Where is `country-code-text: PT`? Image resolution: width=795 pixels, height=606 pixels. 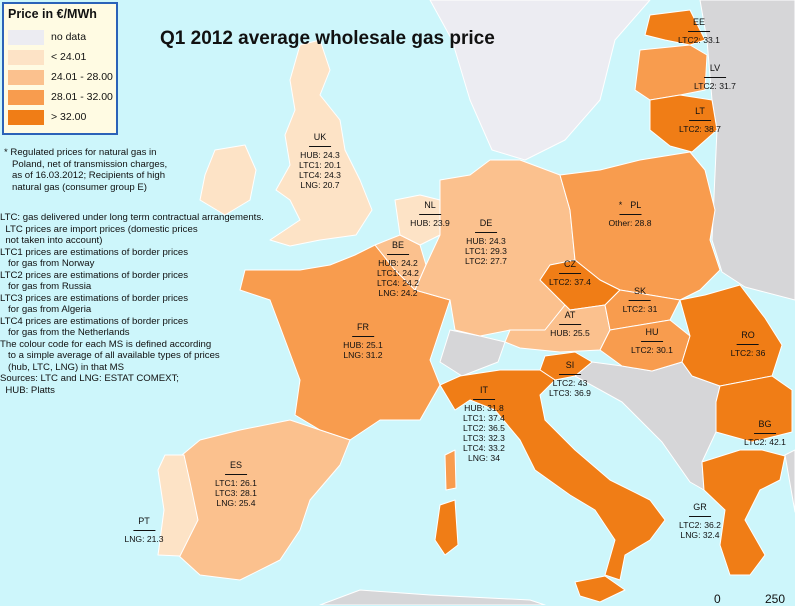
country-code-text: PT is located at coordinates (144, 521).